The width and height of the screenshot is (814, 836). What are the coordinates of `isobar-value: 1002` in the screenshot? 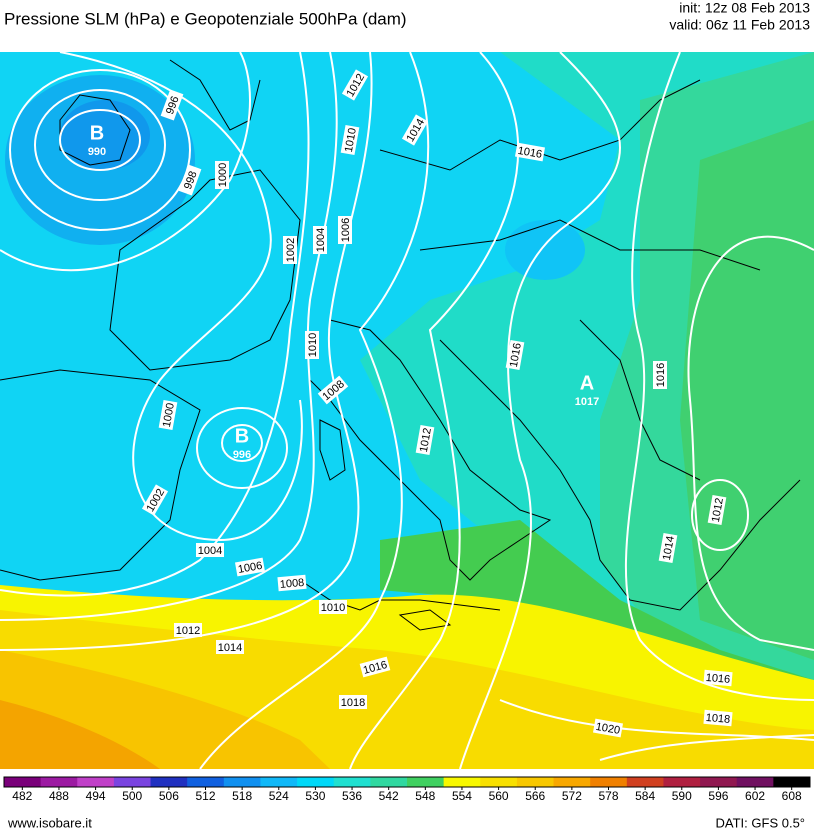 It's located at (291, 250).